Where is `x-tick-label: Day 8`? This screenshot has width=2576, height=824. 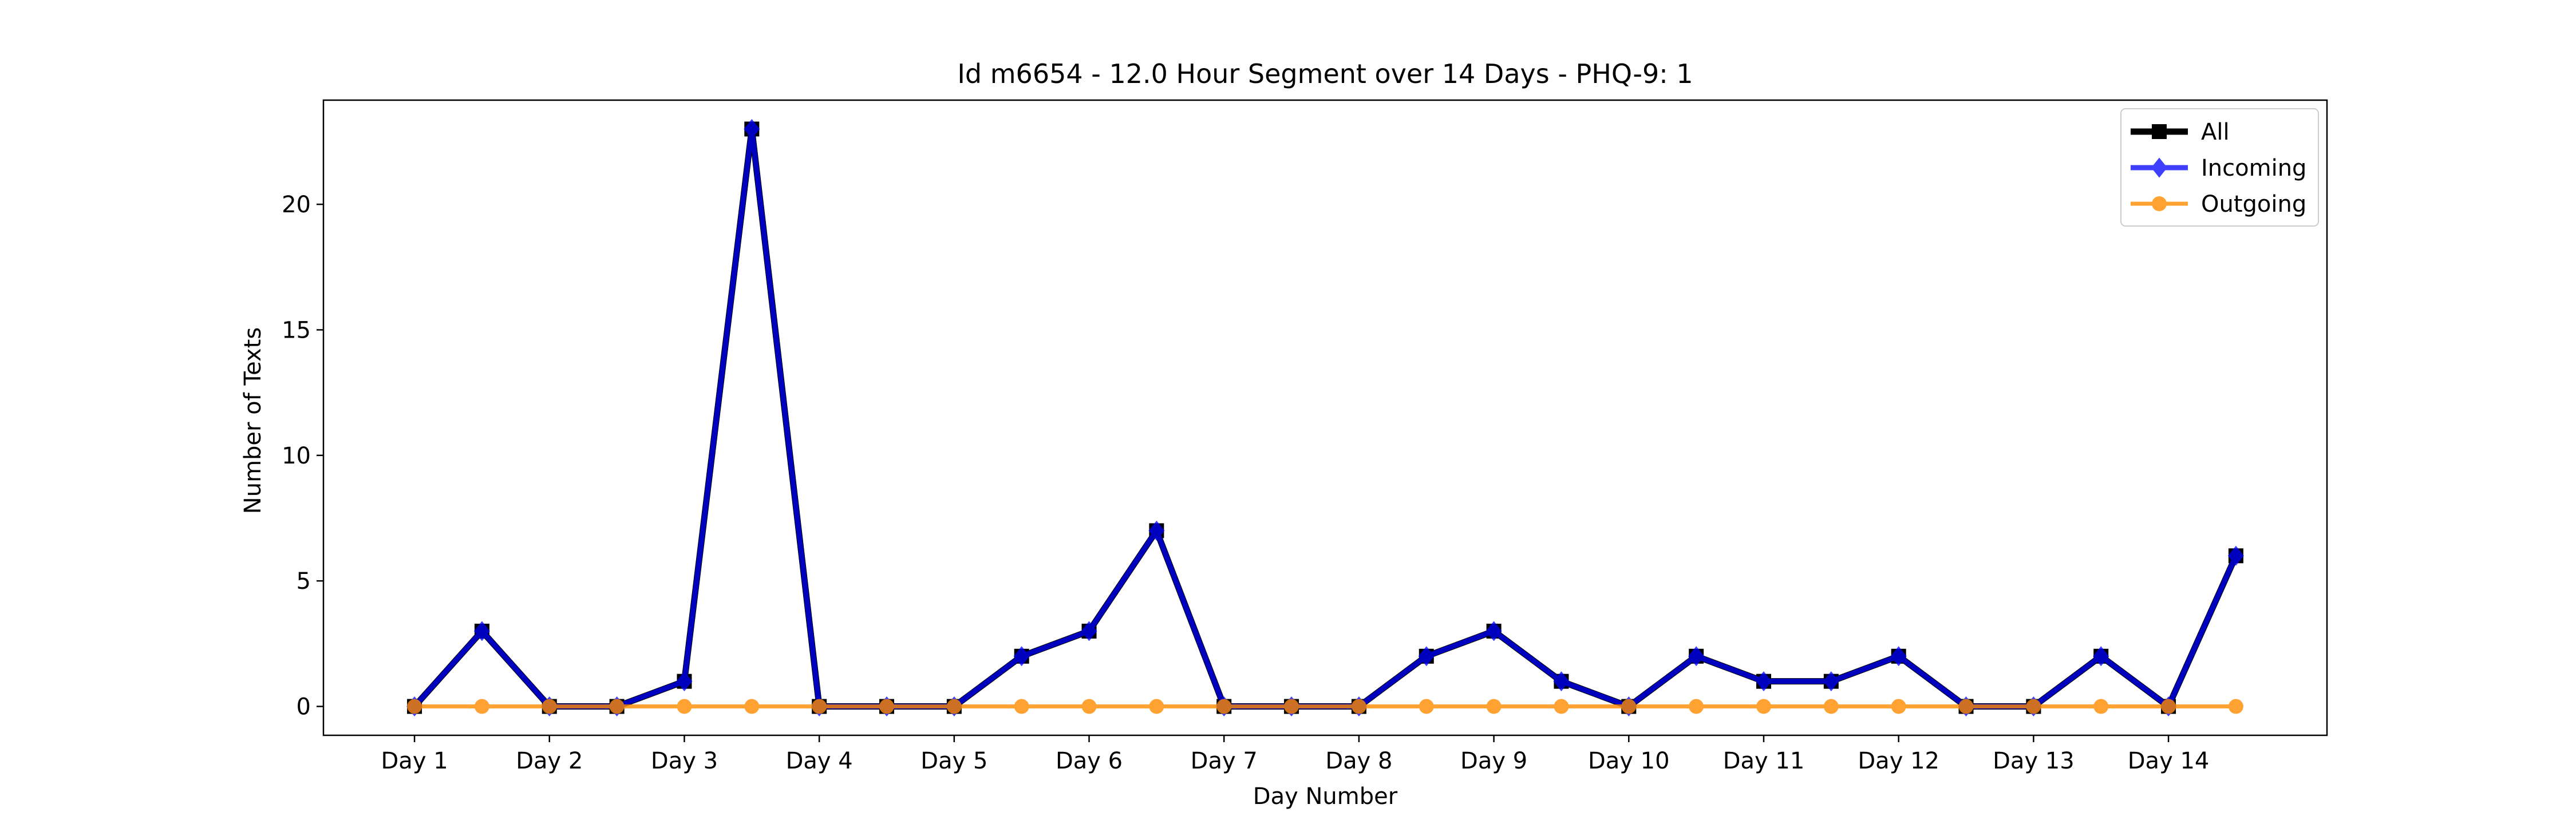
x-tick-label: Day 8 is located at coordinates (1358, 761).